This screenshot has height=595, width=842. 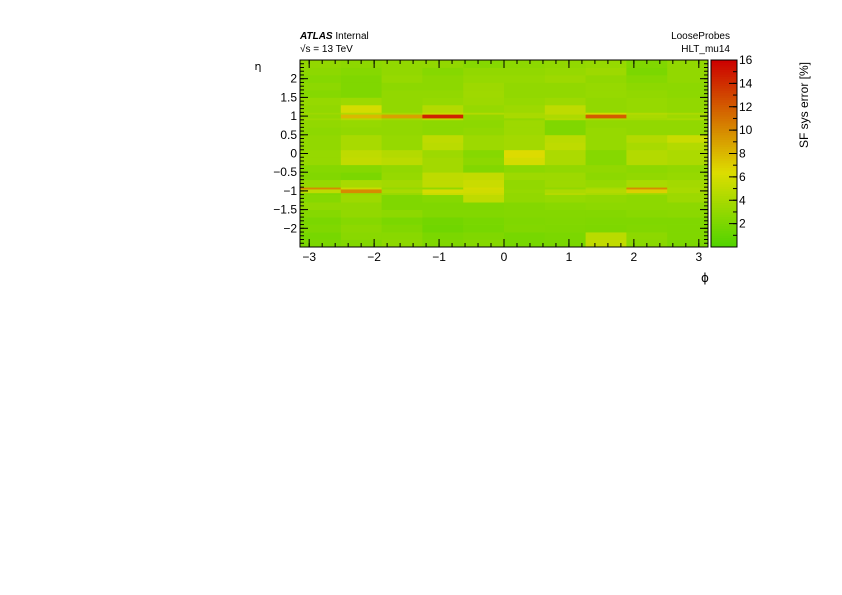 What do you see at coordinates (293, 79) in the screenshot?
I see `y-tick-label: 2` at bounding box center [293, 79].